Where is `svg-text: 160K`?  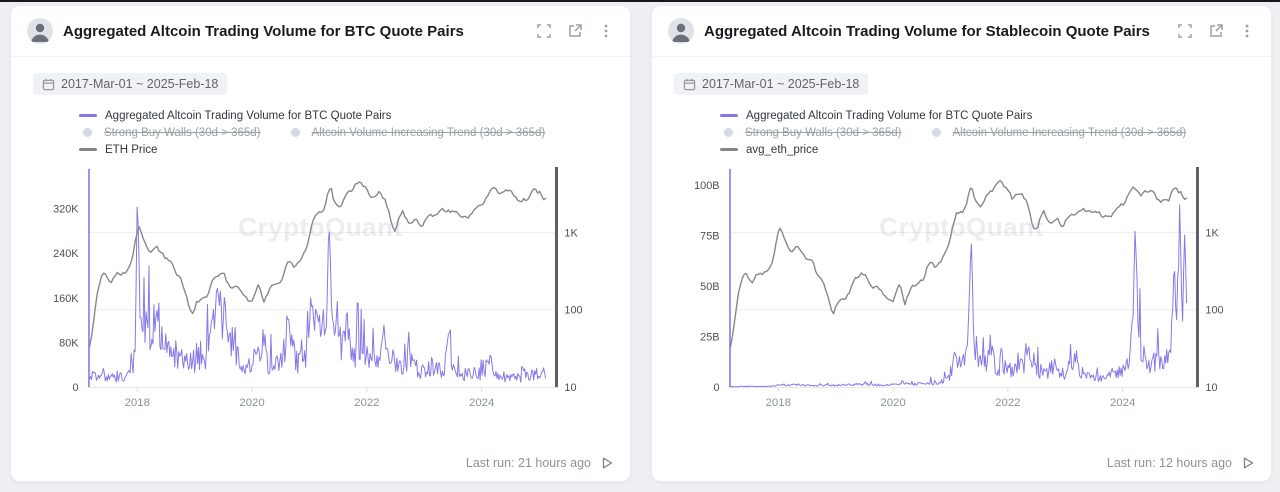 svg-text: 160K is located at coordinates (66, 298).